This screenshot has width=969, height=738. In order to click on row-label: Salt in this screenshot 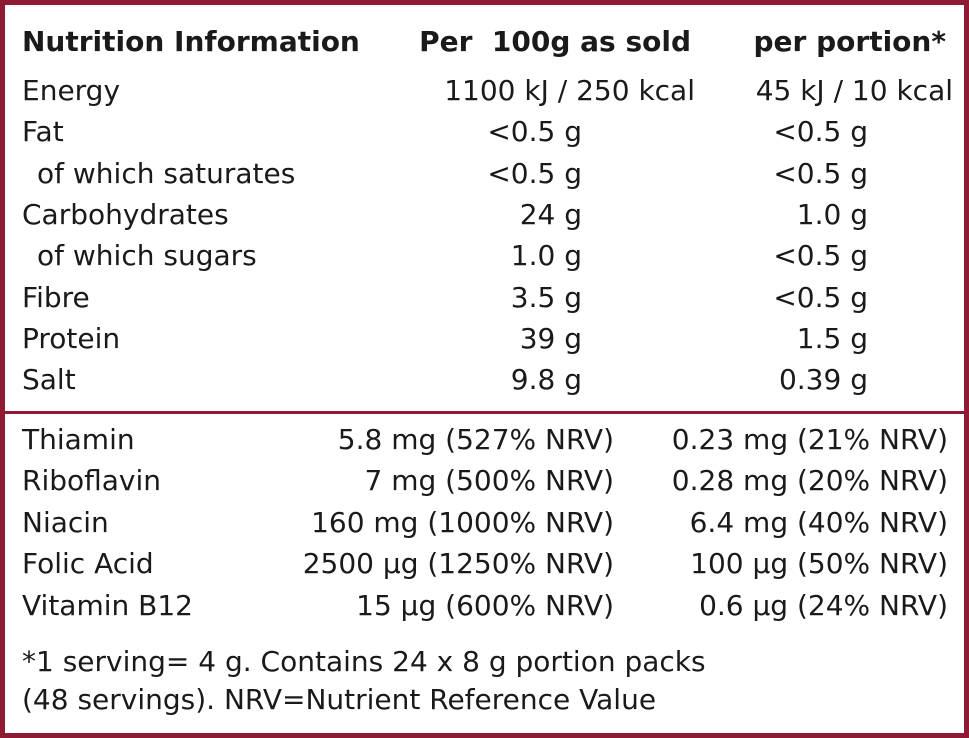, I will do `click(49, 380)`.